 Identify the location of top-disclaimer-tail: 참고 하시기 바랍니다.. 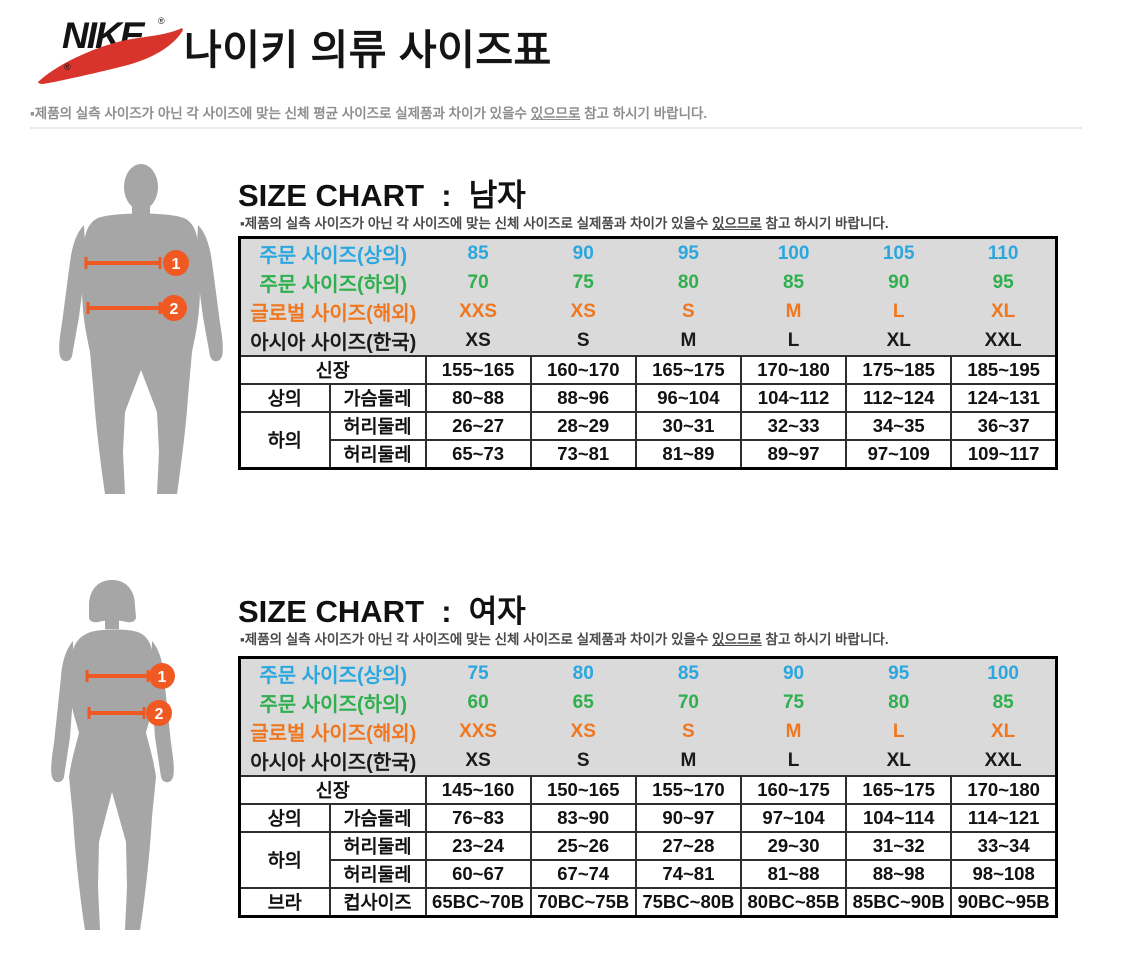
(644, 113).